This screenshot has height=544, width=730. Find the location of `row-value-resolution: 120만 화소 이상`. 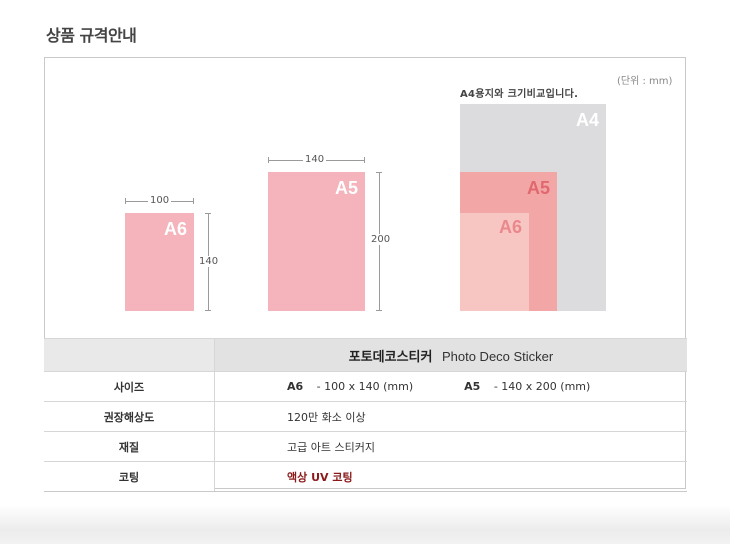

row-value-resolution: 120만 화소 이상 is located at coordinates (450, 416).